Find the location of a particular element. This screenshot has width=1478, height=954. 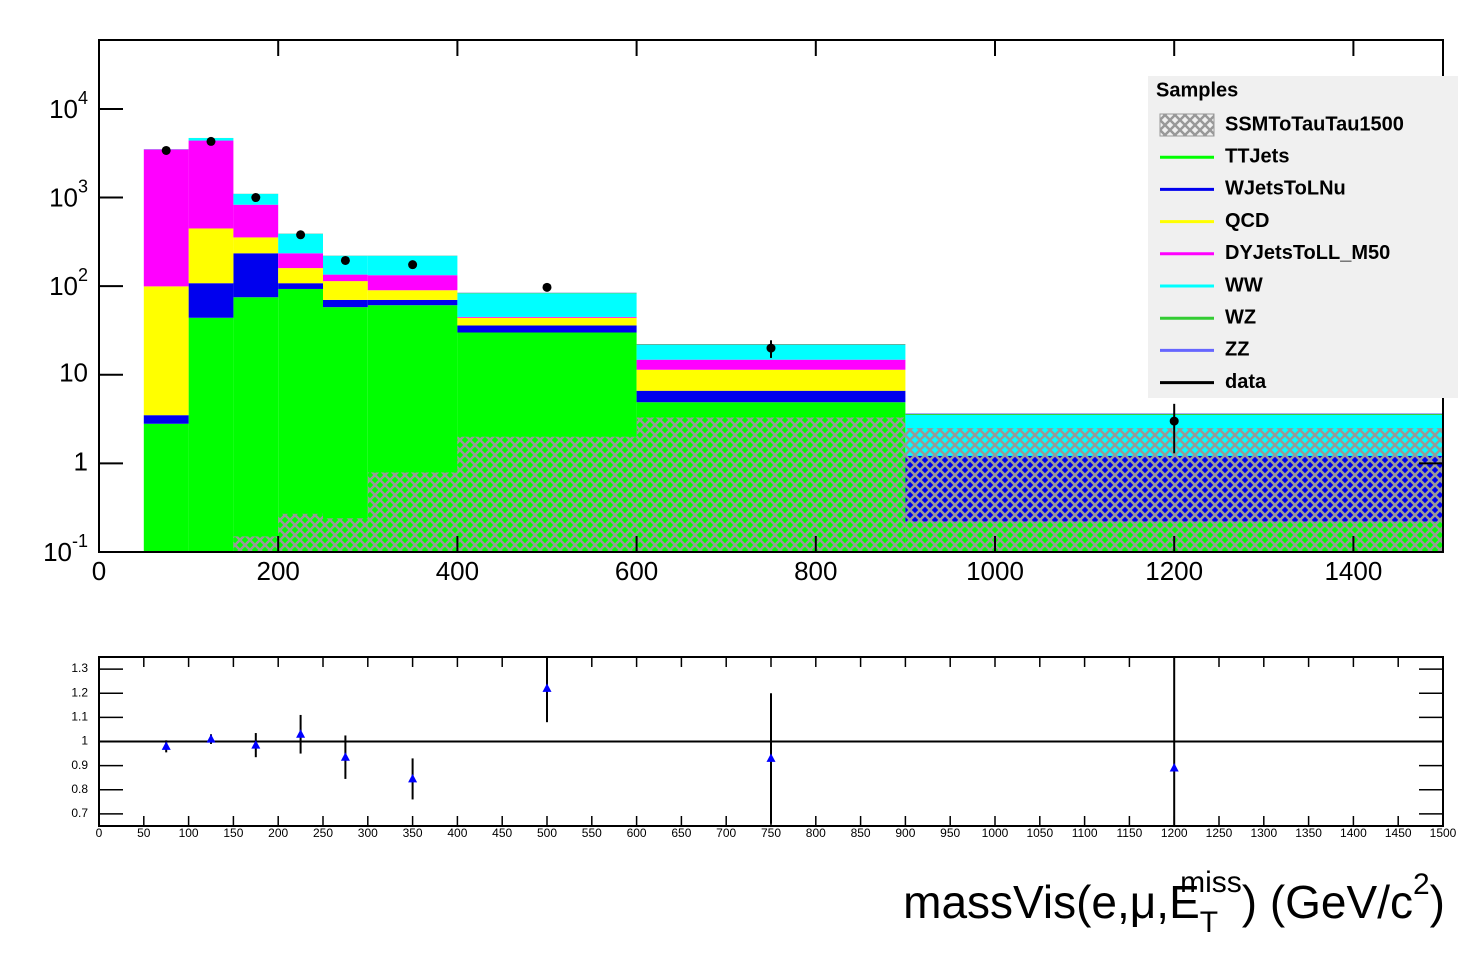

x-tick-label: 300 is located at coordinates (368, 833).